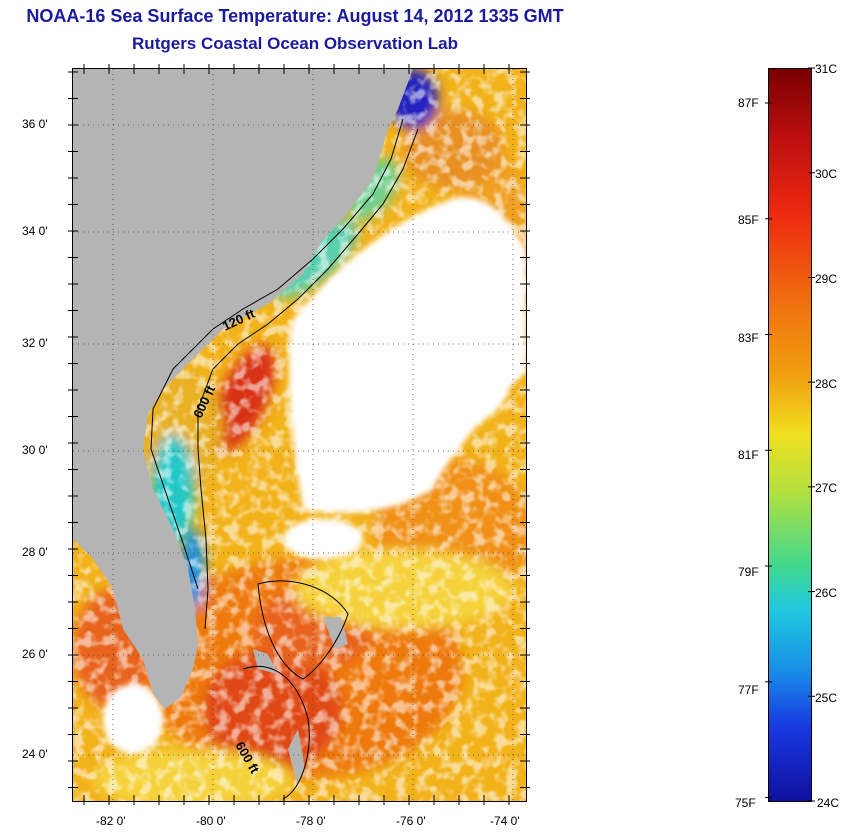  What do you see at coordinates (748, 103) in the screenshot?
I see `colorbar-f-label: 87F` at bounding box center [748, 103].